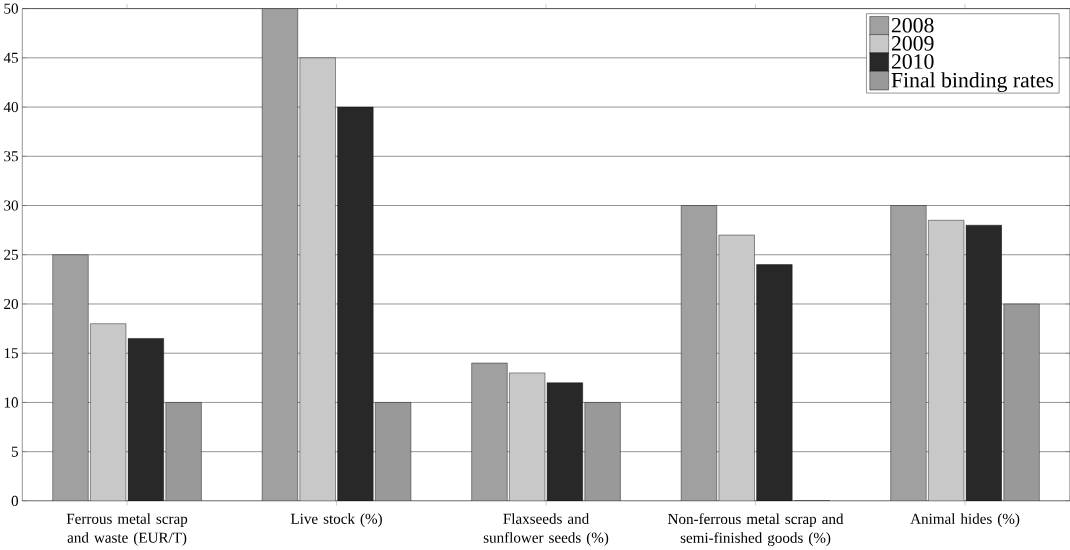 The height and width of the screenshot is (550, 1070). Describe the element at coordinates (11, 8) in the screenshot. I see `y-tick-label: 50` at that location.